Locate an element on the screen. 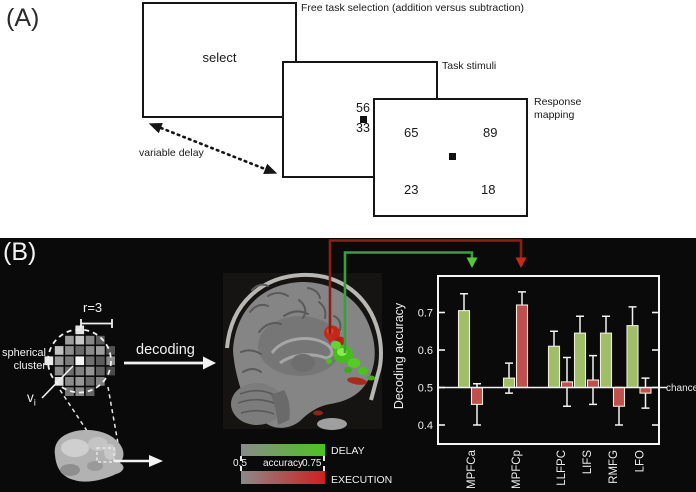  panel-b-label: (B) is located at coordinates (20, 252).